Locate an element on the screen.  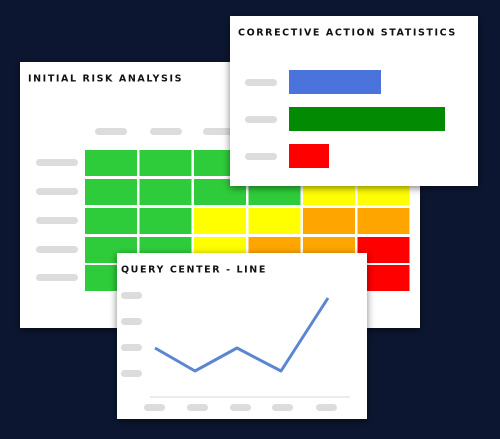
card-title: CORRECTIVE ACTION STATISTICS is located at coordinates (347, 33).